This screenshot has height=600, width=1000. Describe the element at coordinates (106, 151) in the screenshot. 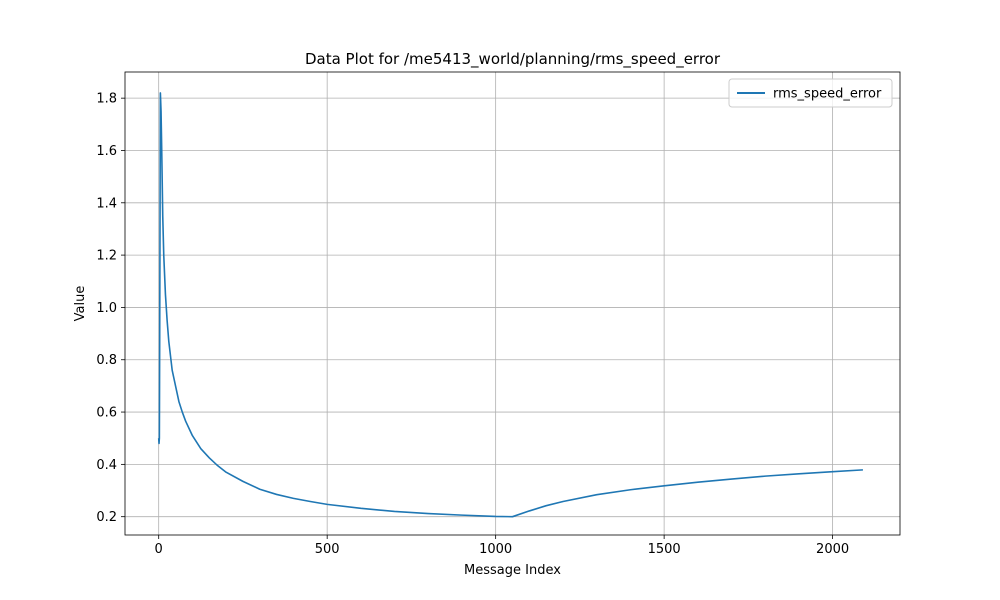

I see `y-tick-label-7: 1.6` at that location.